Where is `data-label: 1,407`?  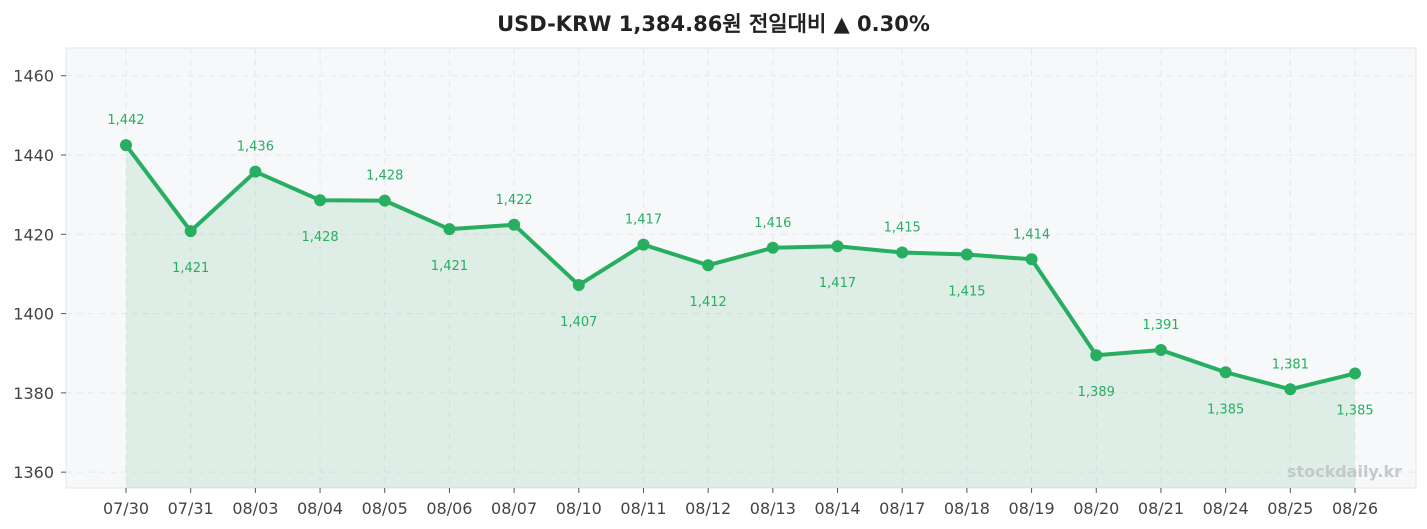
data-label: 1,407 is located at coordinates (578, 322).